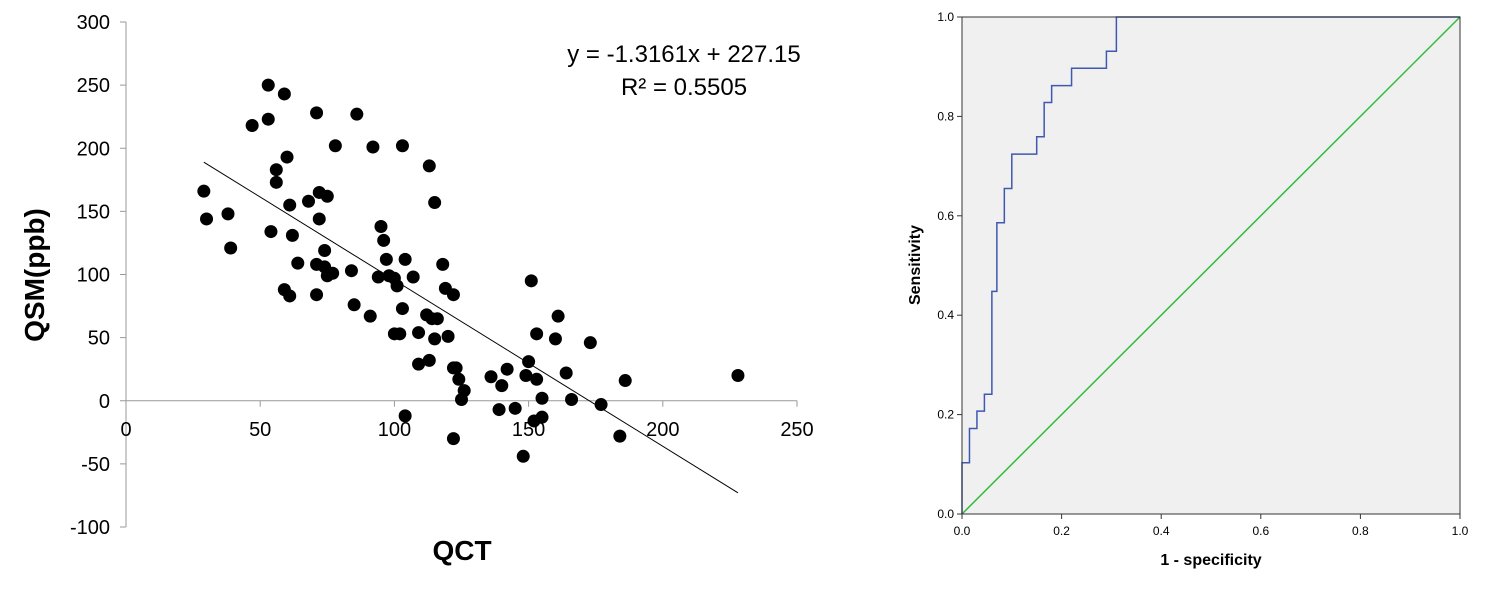 The image size is (1487, 593). Describe the element at coordinates (945, 514) in the screenshot. I see `y-tick-label: 0.0` at that location.